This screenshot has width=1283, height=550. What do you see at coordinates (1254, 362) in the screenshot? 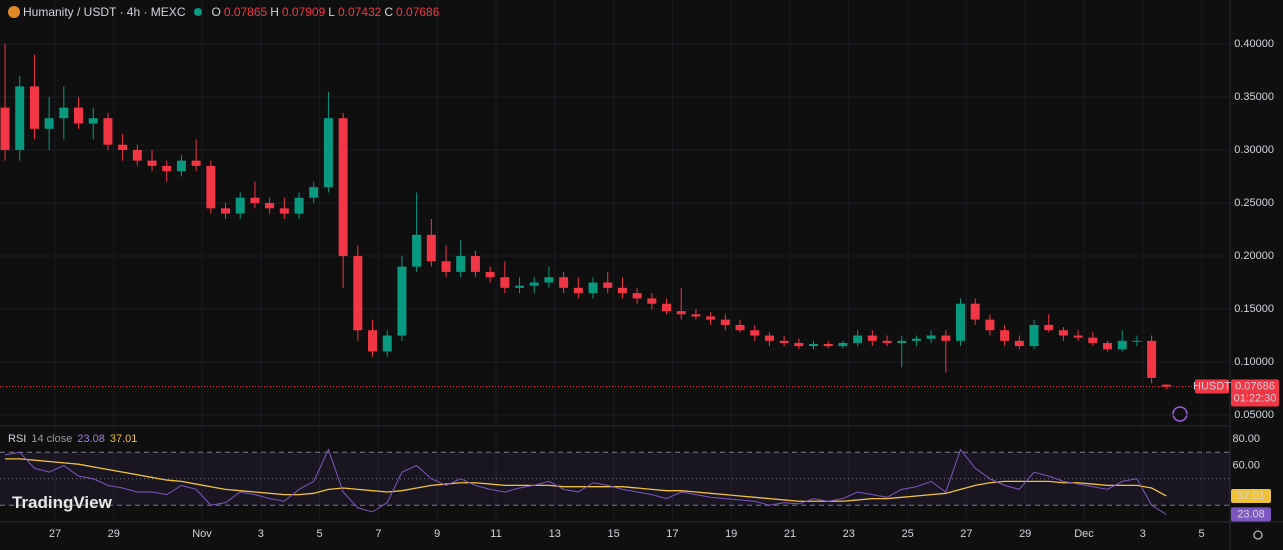
I see `y-tick-label: 0.10000` at bounding box center [1254, 362].